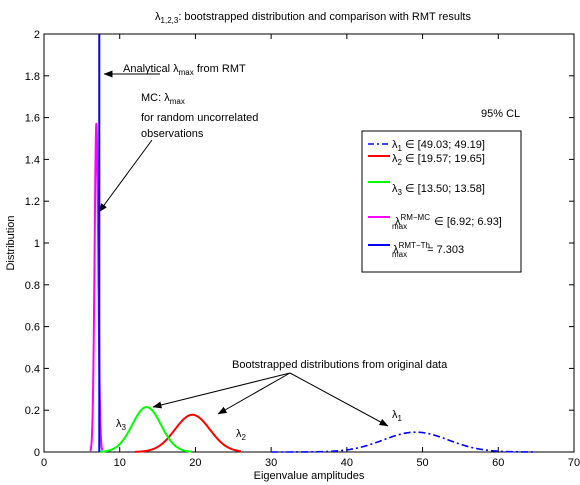 The image size is (580, 485). I want to click on annotation-mc-line2: for random uncorrelated, so click(199, 118).